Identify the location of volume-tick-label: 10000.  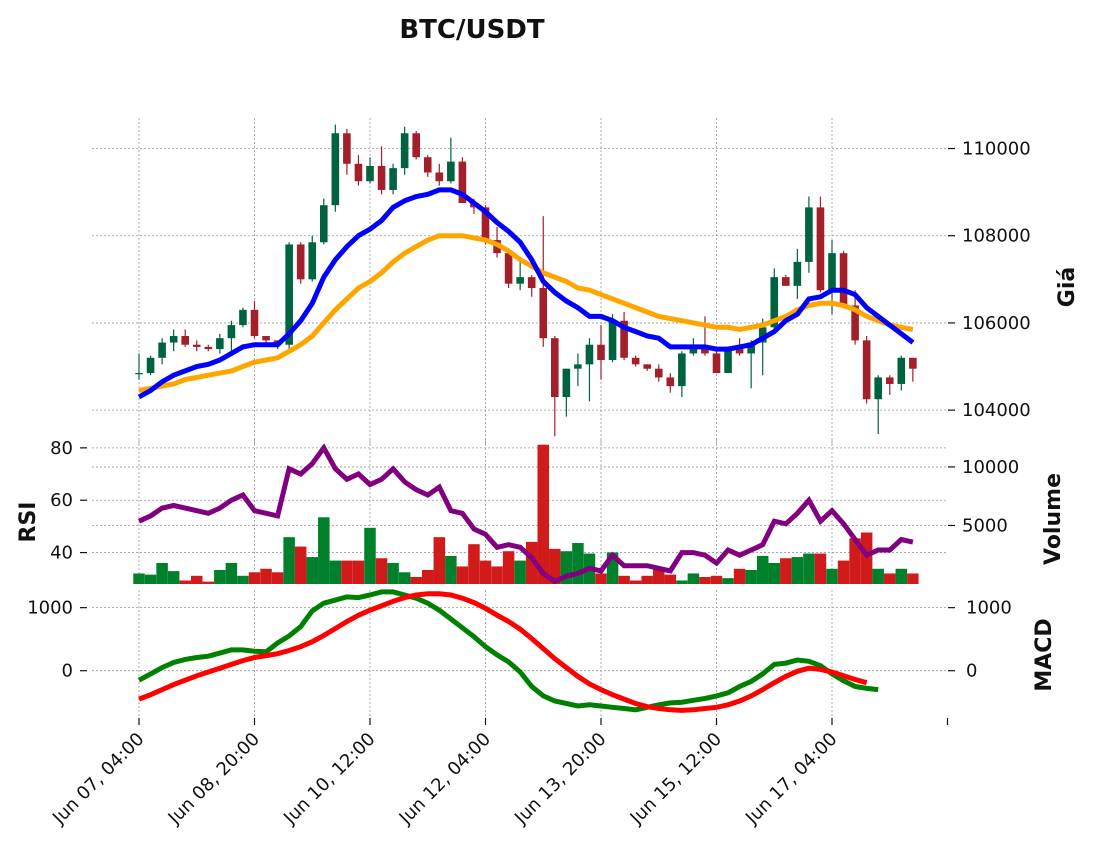
(990, 467).